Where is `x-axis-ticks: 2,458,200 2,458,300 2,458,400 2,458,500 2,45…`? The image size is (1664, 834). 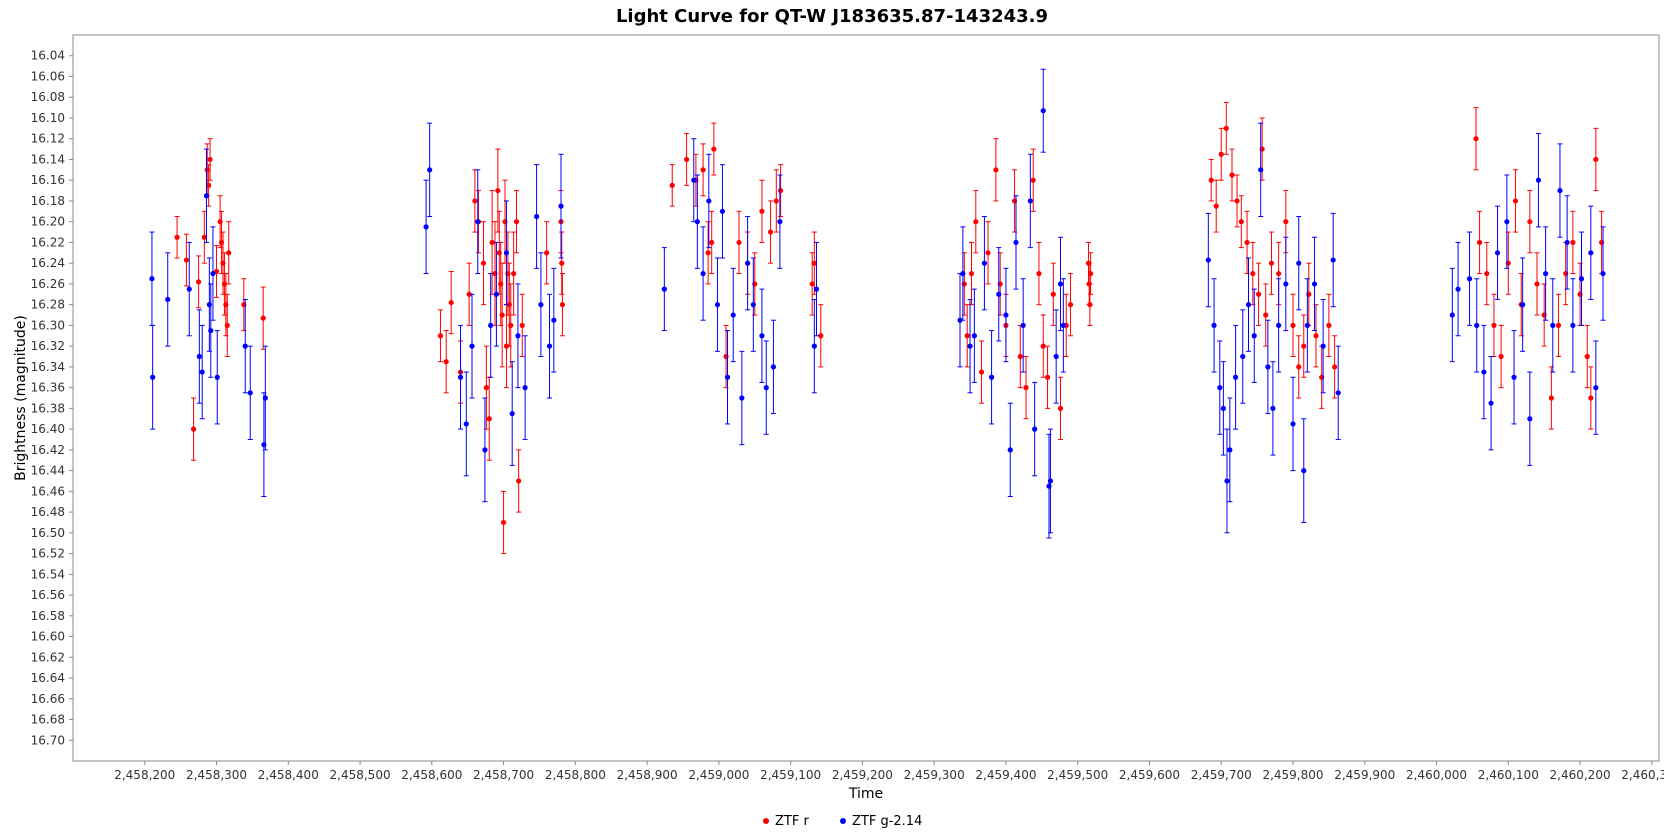
x-axis-ticks: 2,458,200 2,458,300 2,458,400 2,458,500 2,45… is located at coordinates (889, 771).